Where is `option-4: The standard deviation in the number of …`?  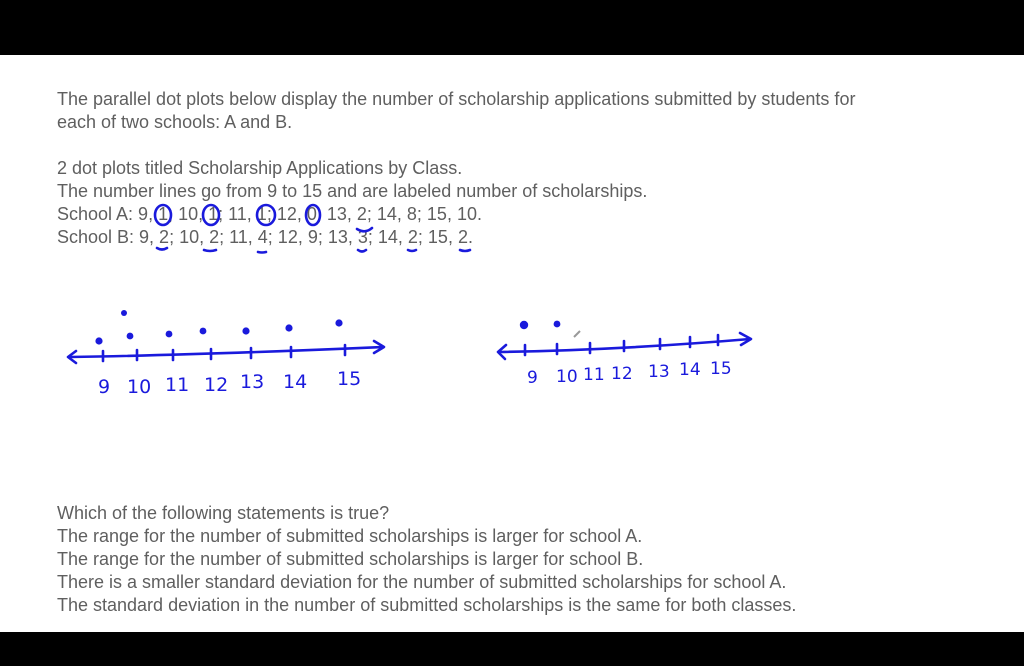 option-4: The standard deviation in the number of … is located at coordinates (427, 605).